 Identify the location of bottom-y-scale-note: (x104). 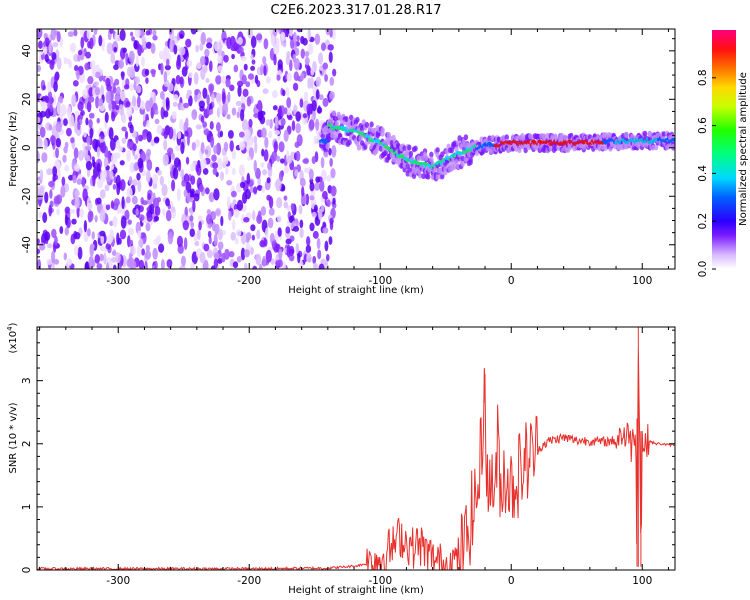
(12, 337).